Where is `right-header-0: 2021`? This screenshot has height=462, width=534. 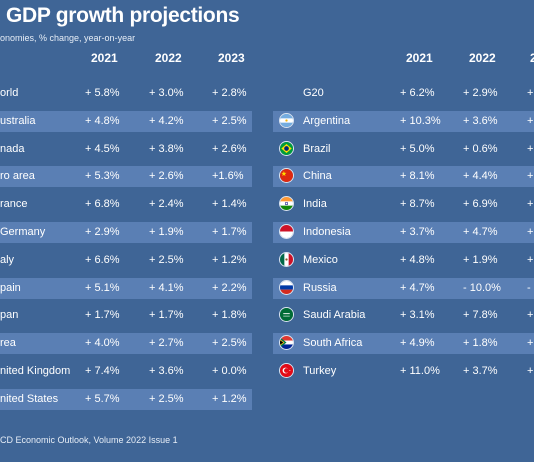 right-header-0: 2021 is located at coordinates (419, 58).